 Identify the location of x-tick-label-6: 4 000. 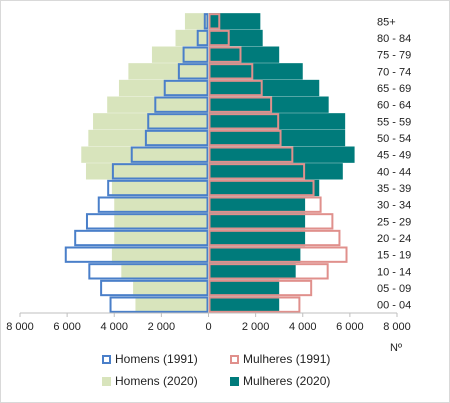
(303, 327).